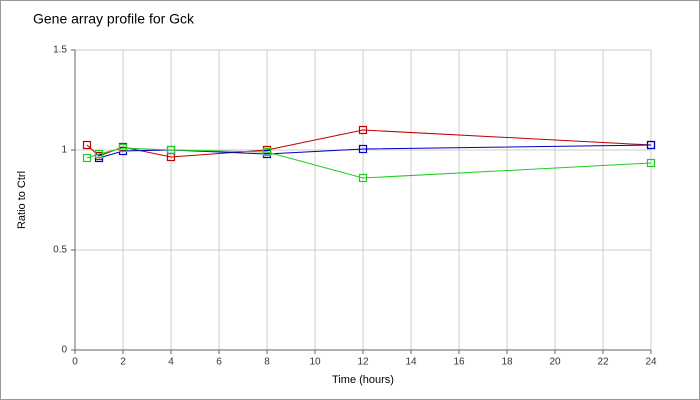 This screenshot has height=400, width=700. Describe the element at coordinates (64, 150) in the screenshot. I see `y-tick-label: 1` at that location.